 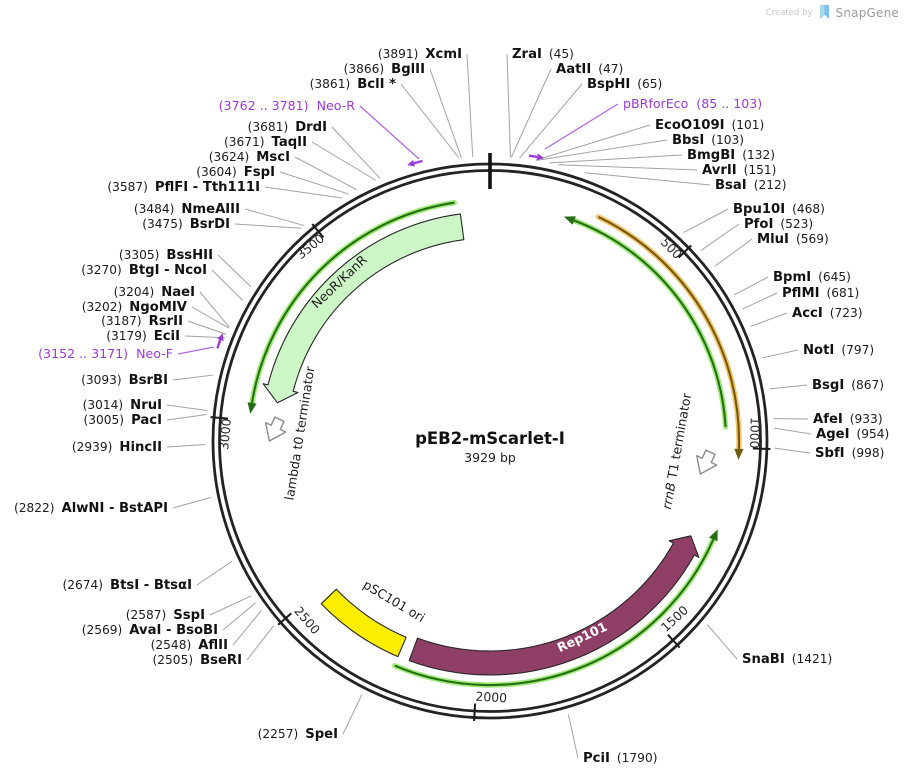 I want to click on site-label-SspI: (2587) SspI, so click(x=165, y=615).